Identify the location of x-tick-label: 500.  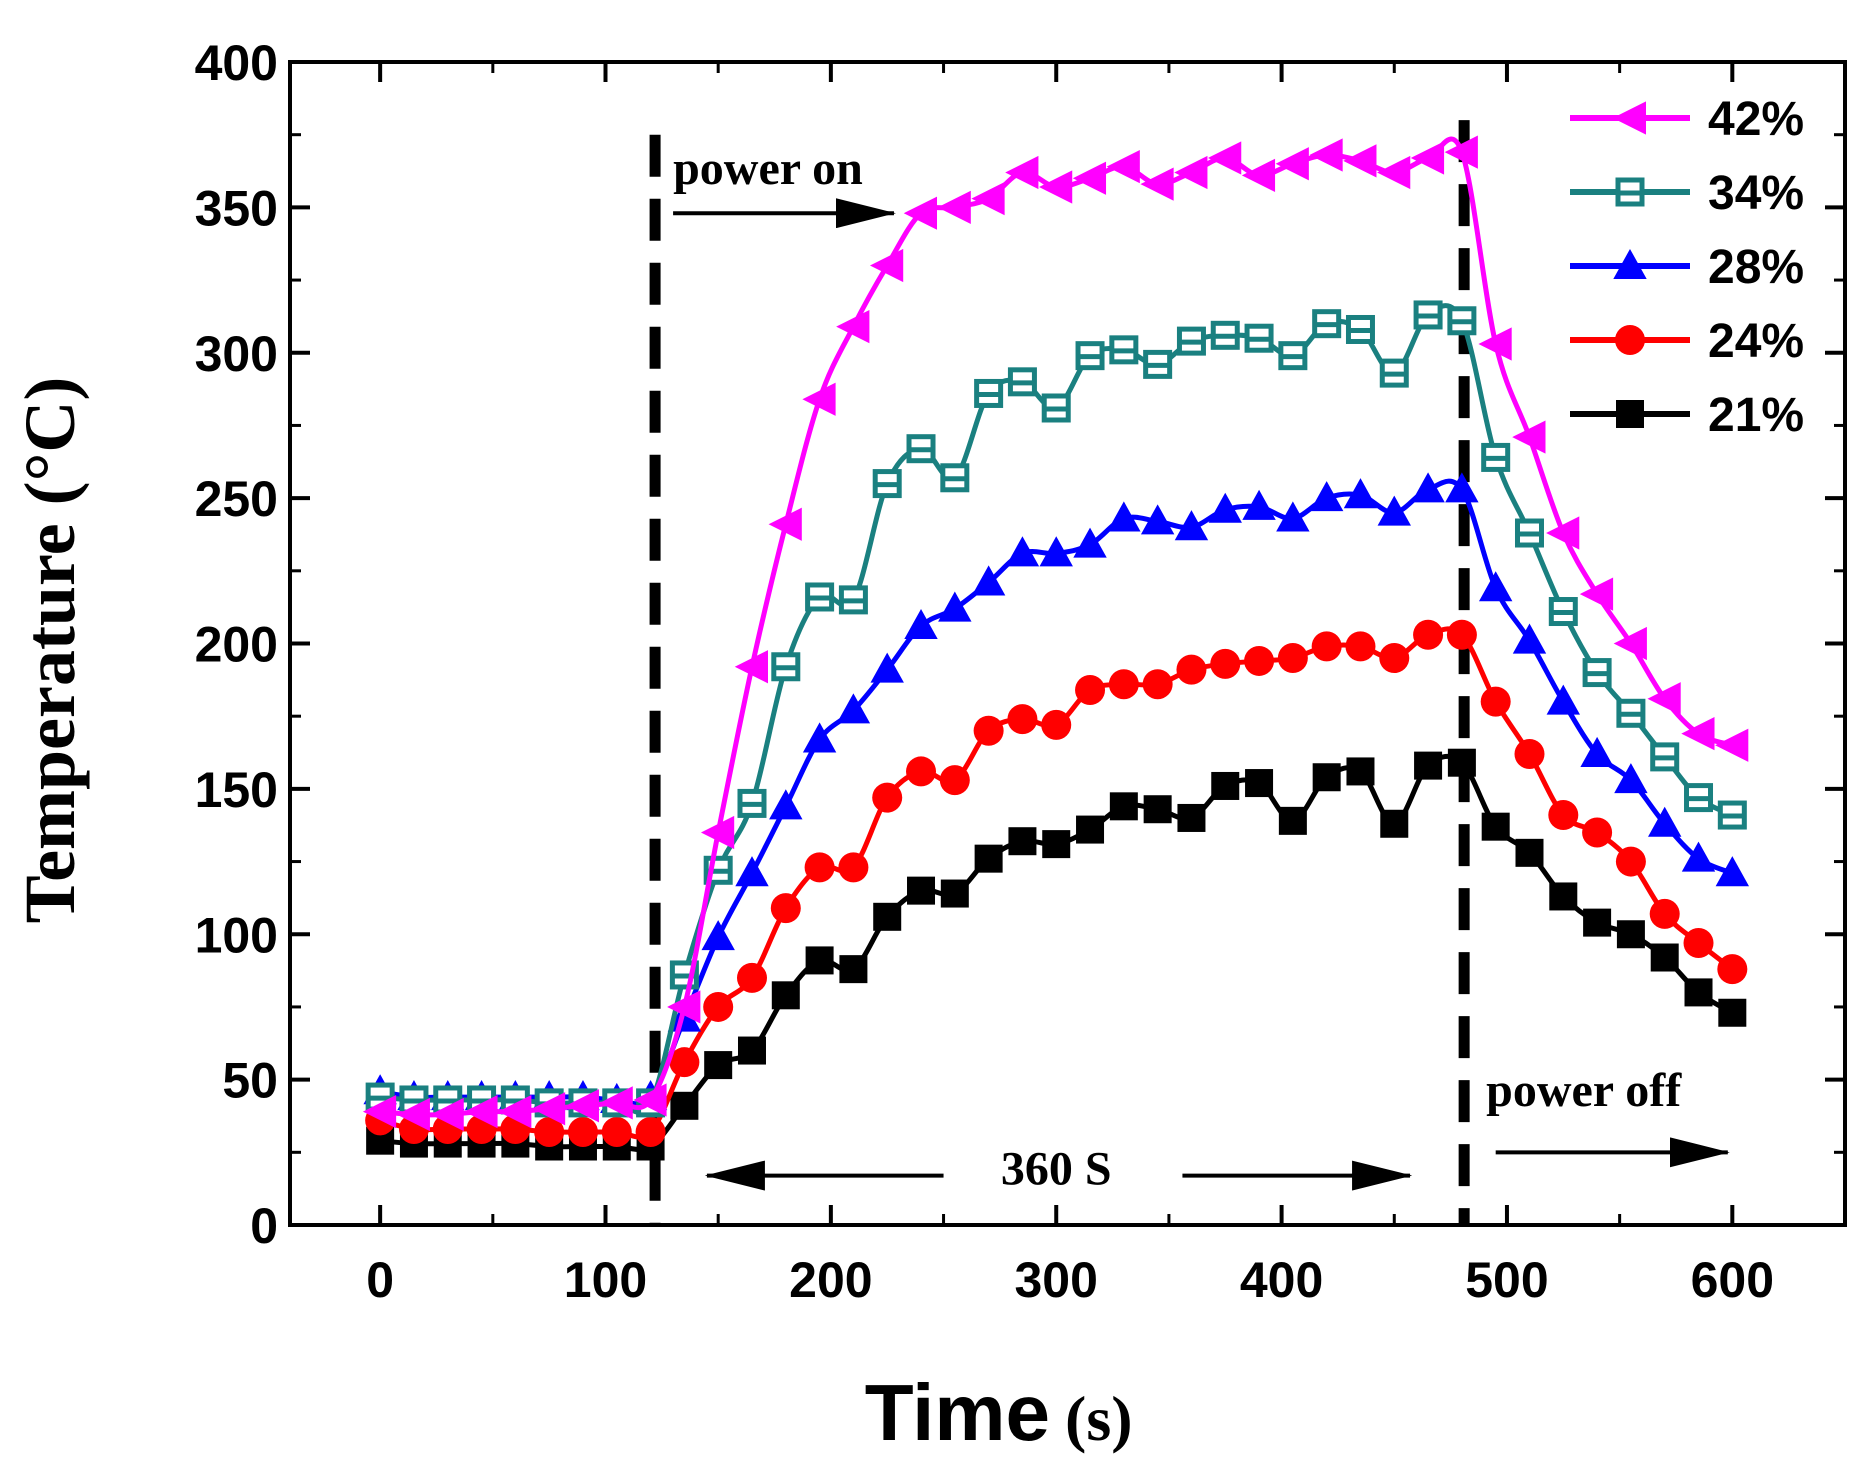
(1506, 1280).